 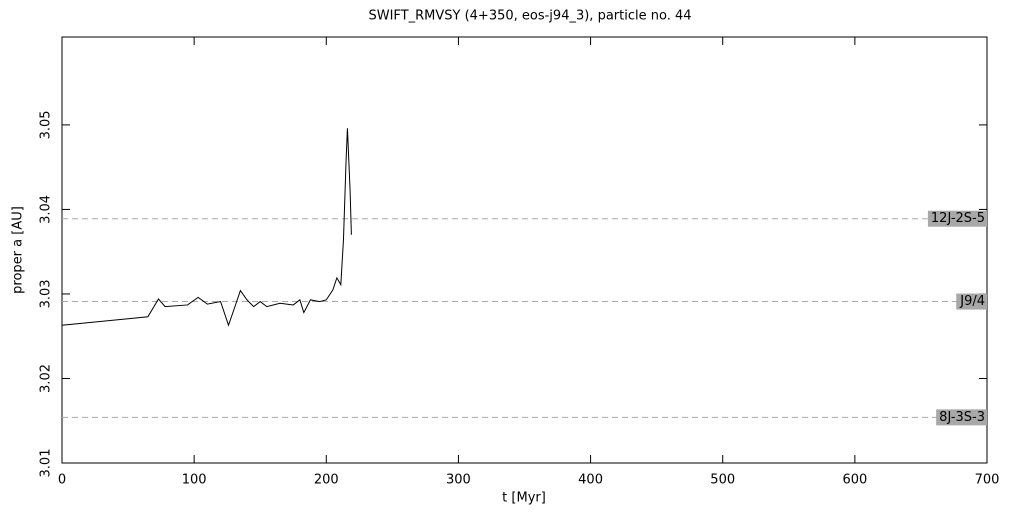 What do you see at coordinates (326, 480) in the screenshot?
I see `x-tick-label: 200` at bounding box center [326, 480].